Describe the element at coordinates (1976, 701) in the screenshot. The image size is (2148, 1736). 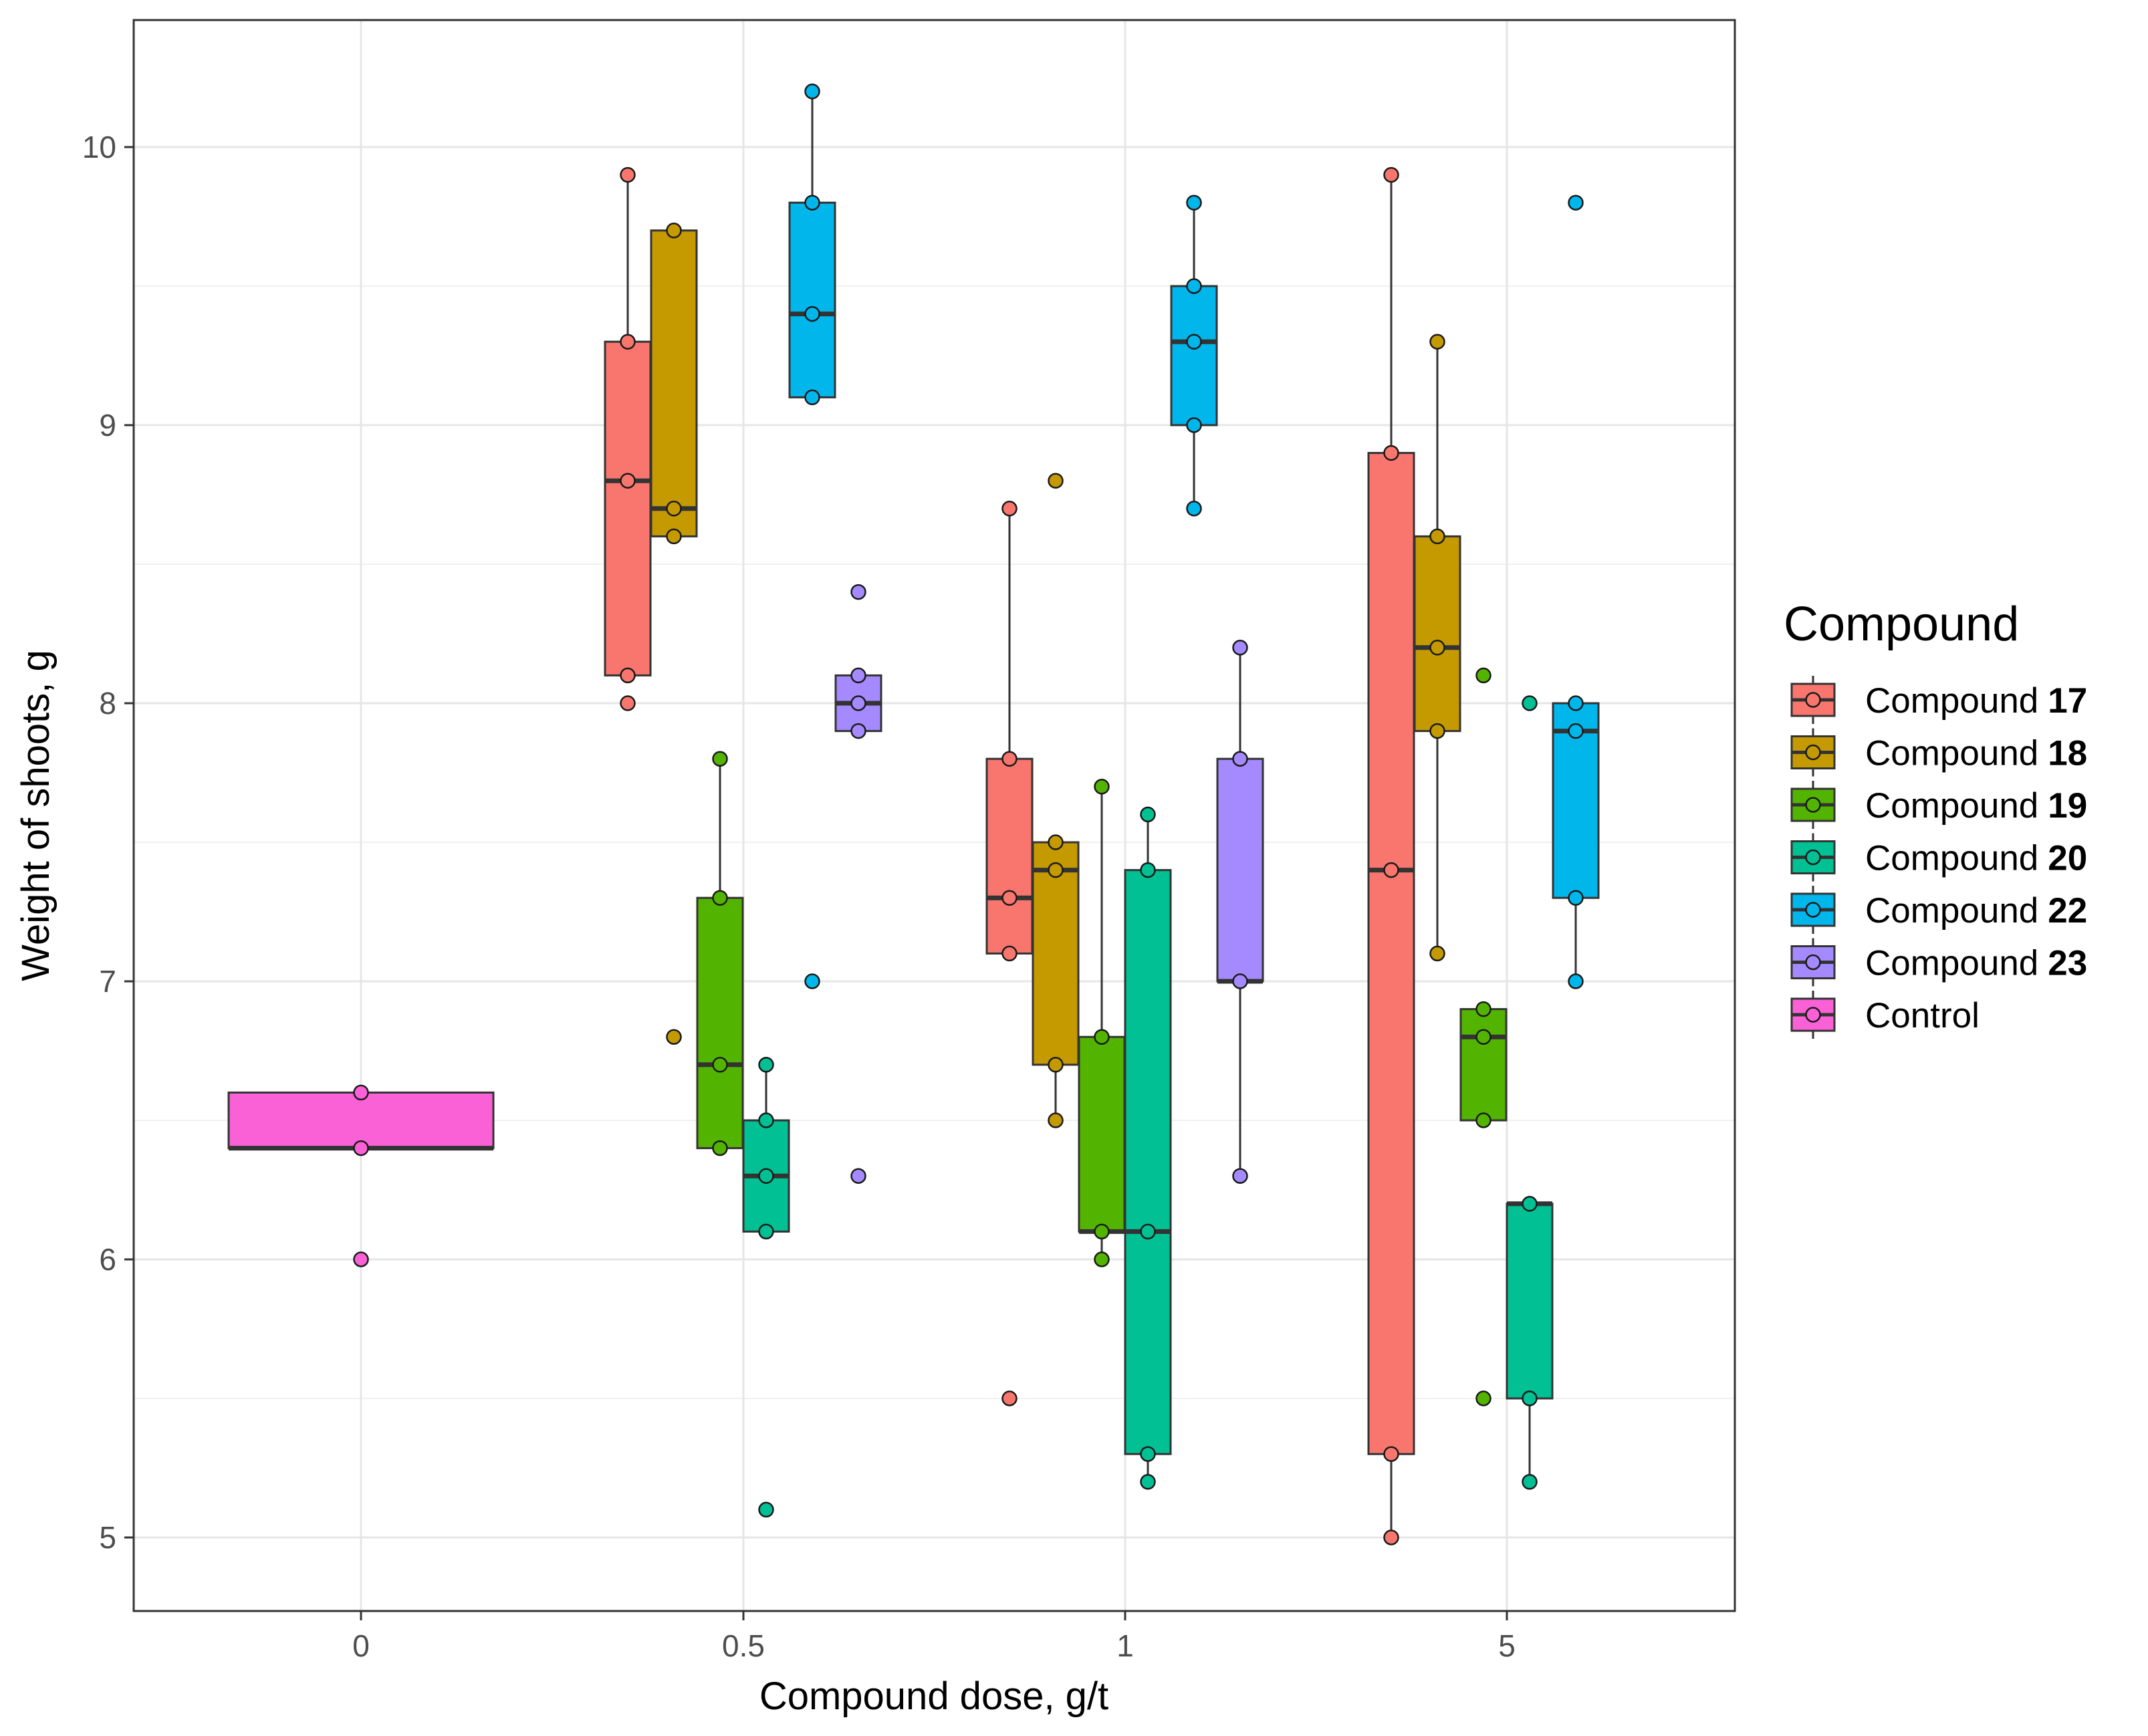
I see `legend-label: Compound 17` at that location.